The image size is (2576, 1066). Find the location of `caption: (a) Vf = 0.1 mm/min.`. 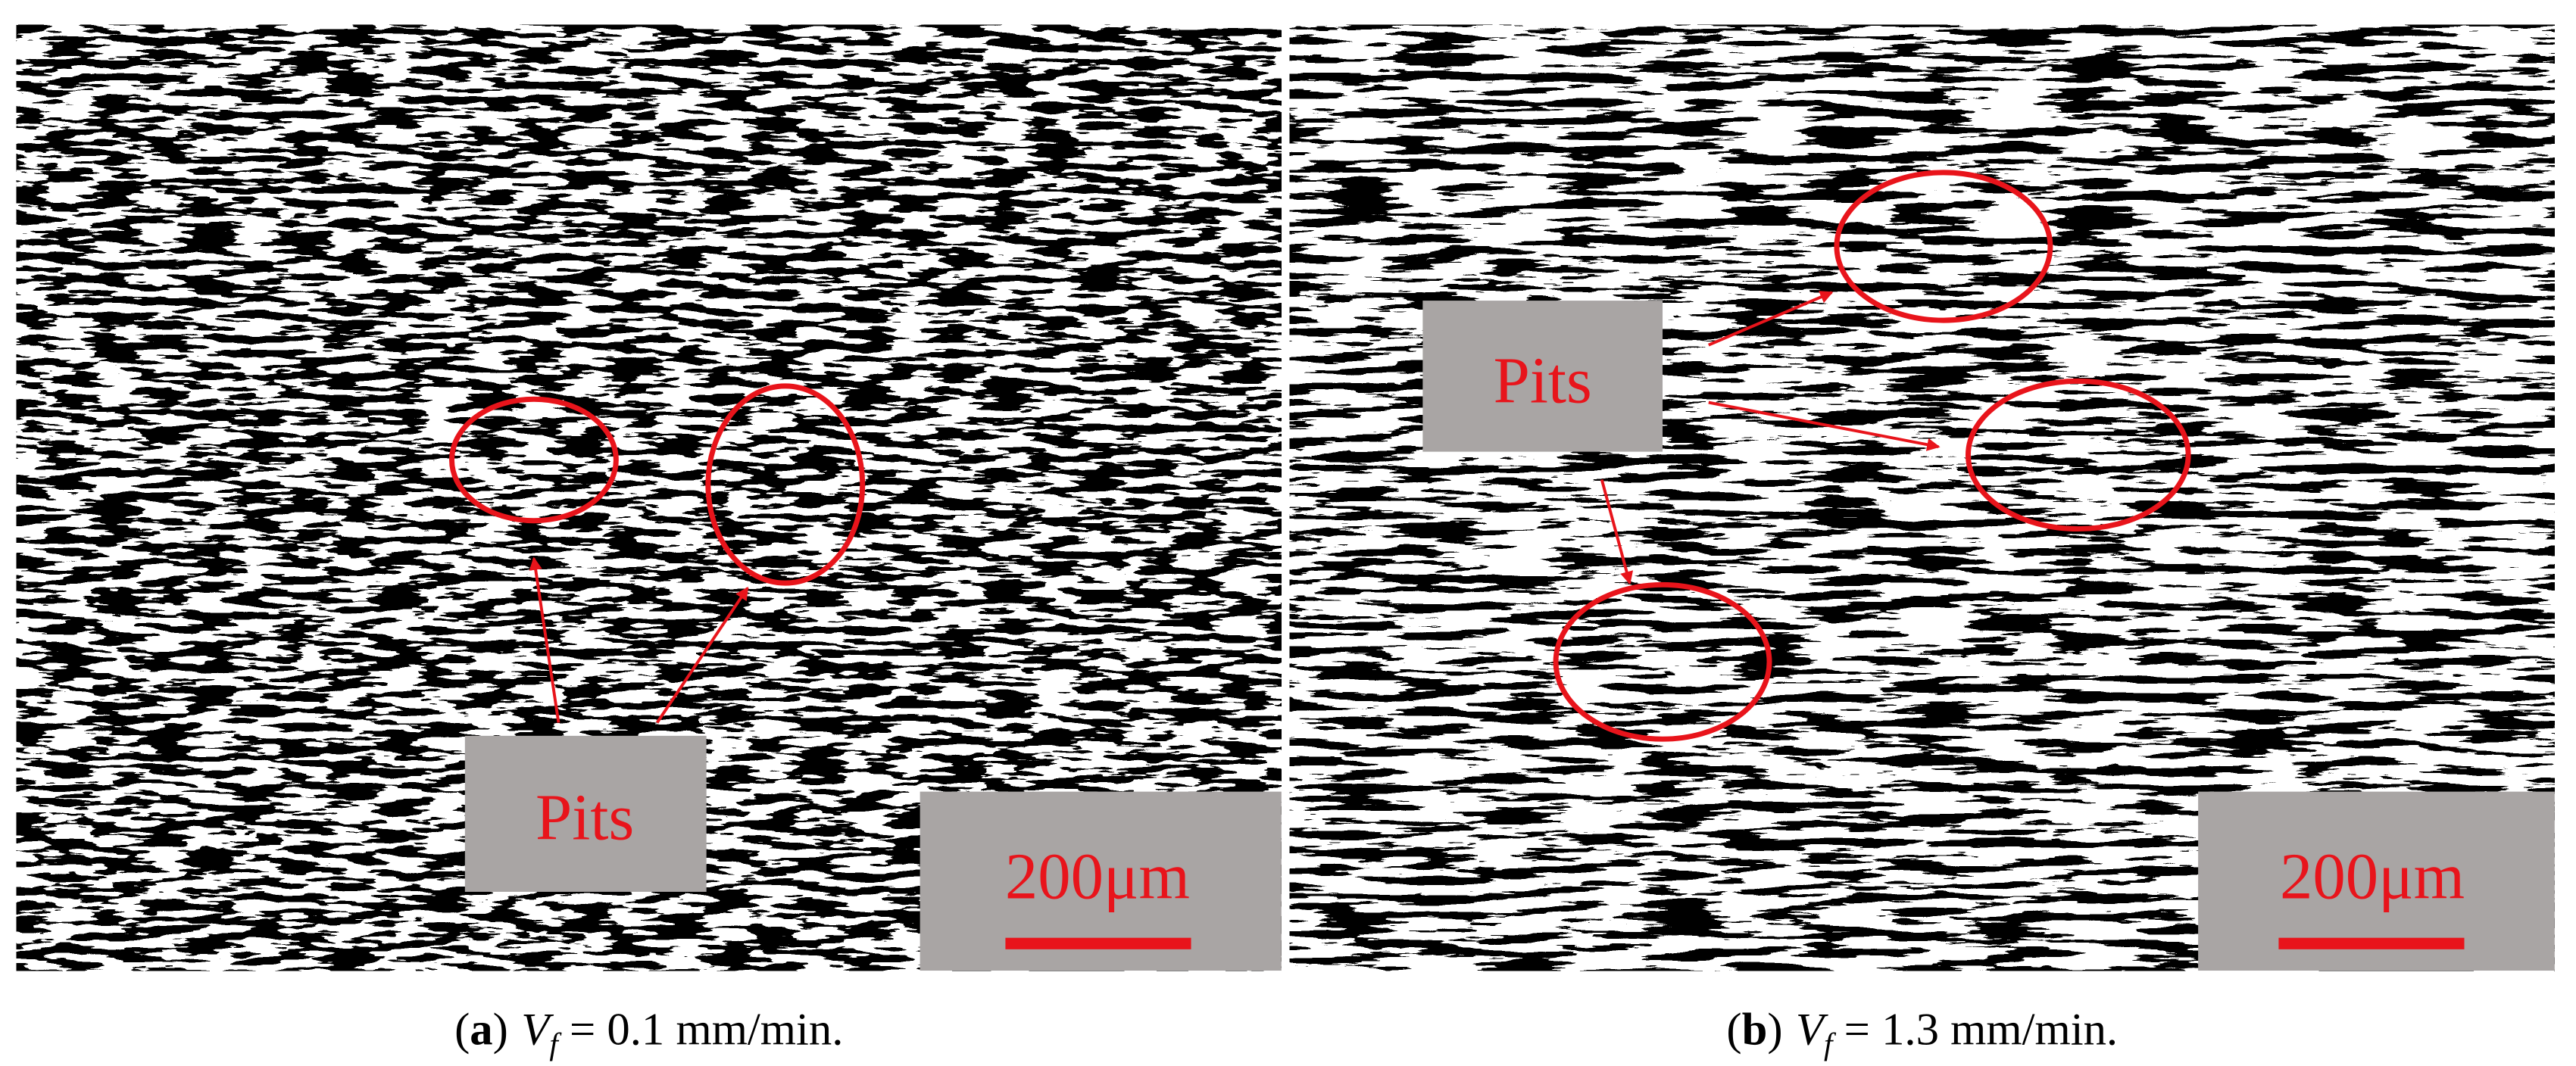

caption: (a) Vf = 0.1 mm/min. is located at coordinates (648, 1033).